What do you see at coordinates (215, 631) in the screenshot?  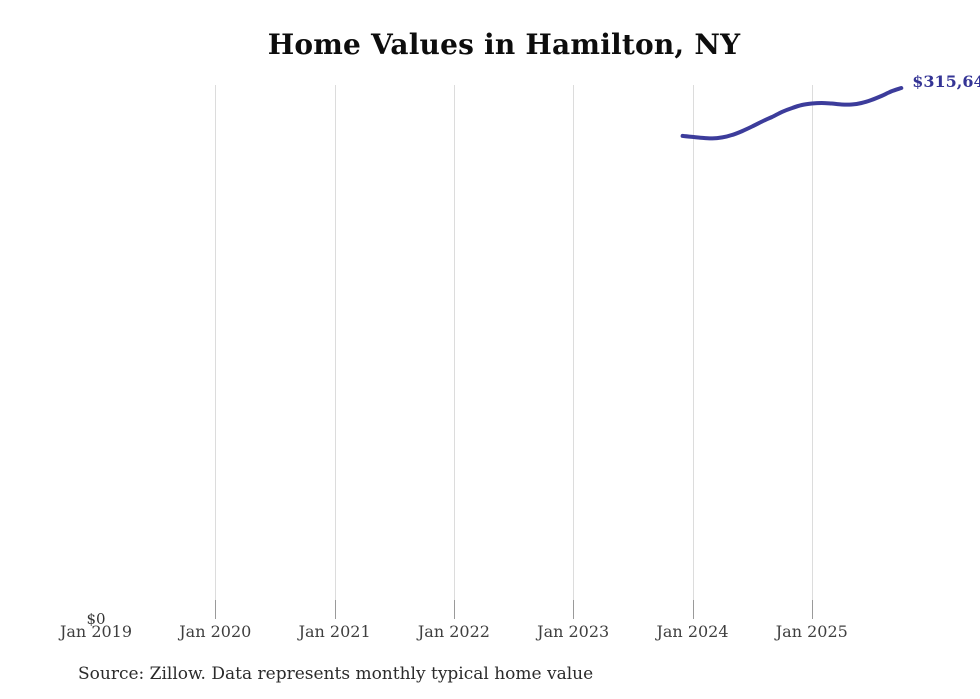 I see `x-tick-label: Jan 2020` at bounding box center [215, 631].